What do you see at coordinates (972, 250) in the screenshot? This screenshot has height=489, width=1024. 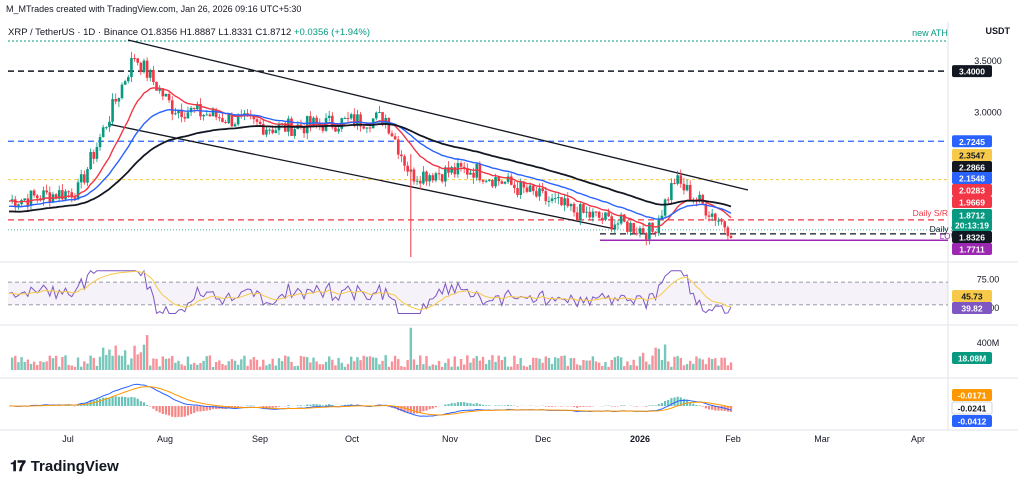 I see `price-tag-label: 1.7711` at bounding box center [972, 250].